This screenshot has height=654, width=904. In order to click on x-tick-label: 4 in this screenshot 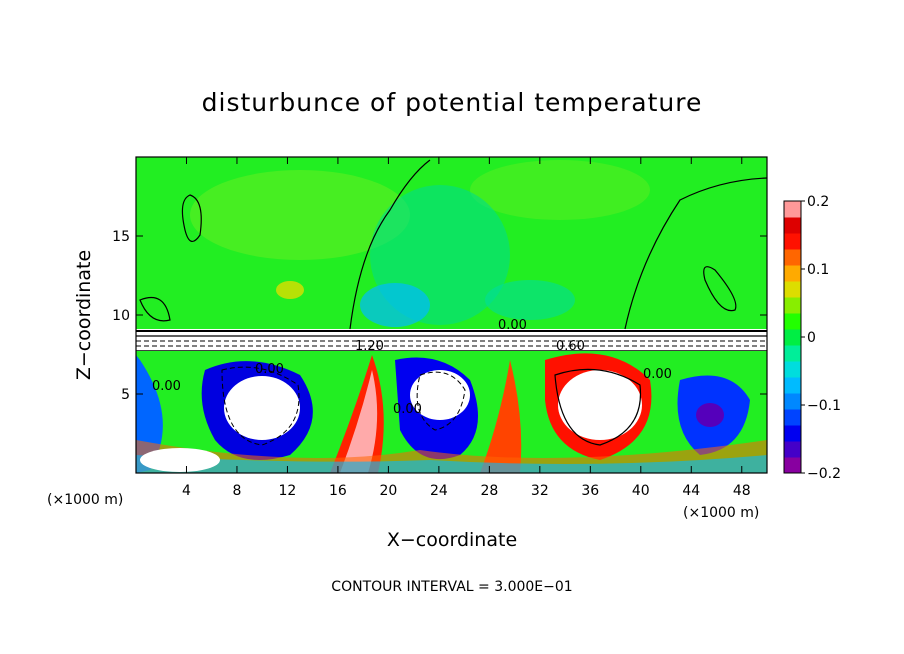, I will do `click(186, 491)`.